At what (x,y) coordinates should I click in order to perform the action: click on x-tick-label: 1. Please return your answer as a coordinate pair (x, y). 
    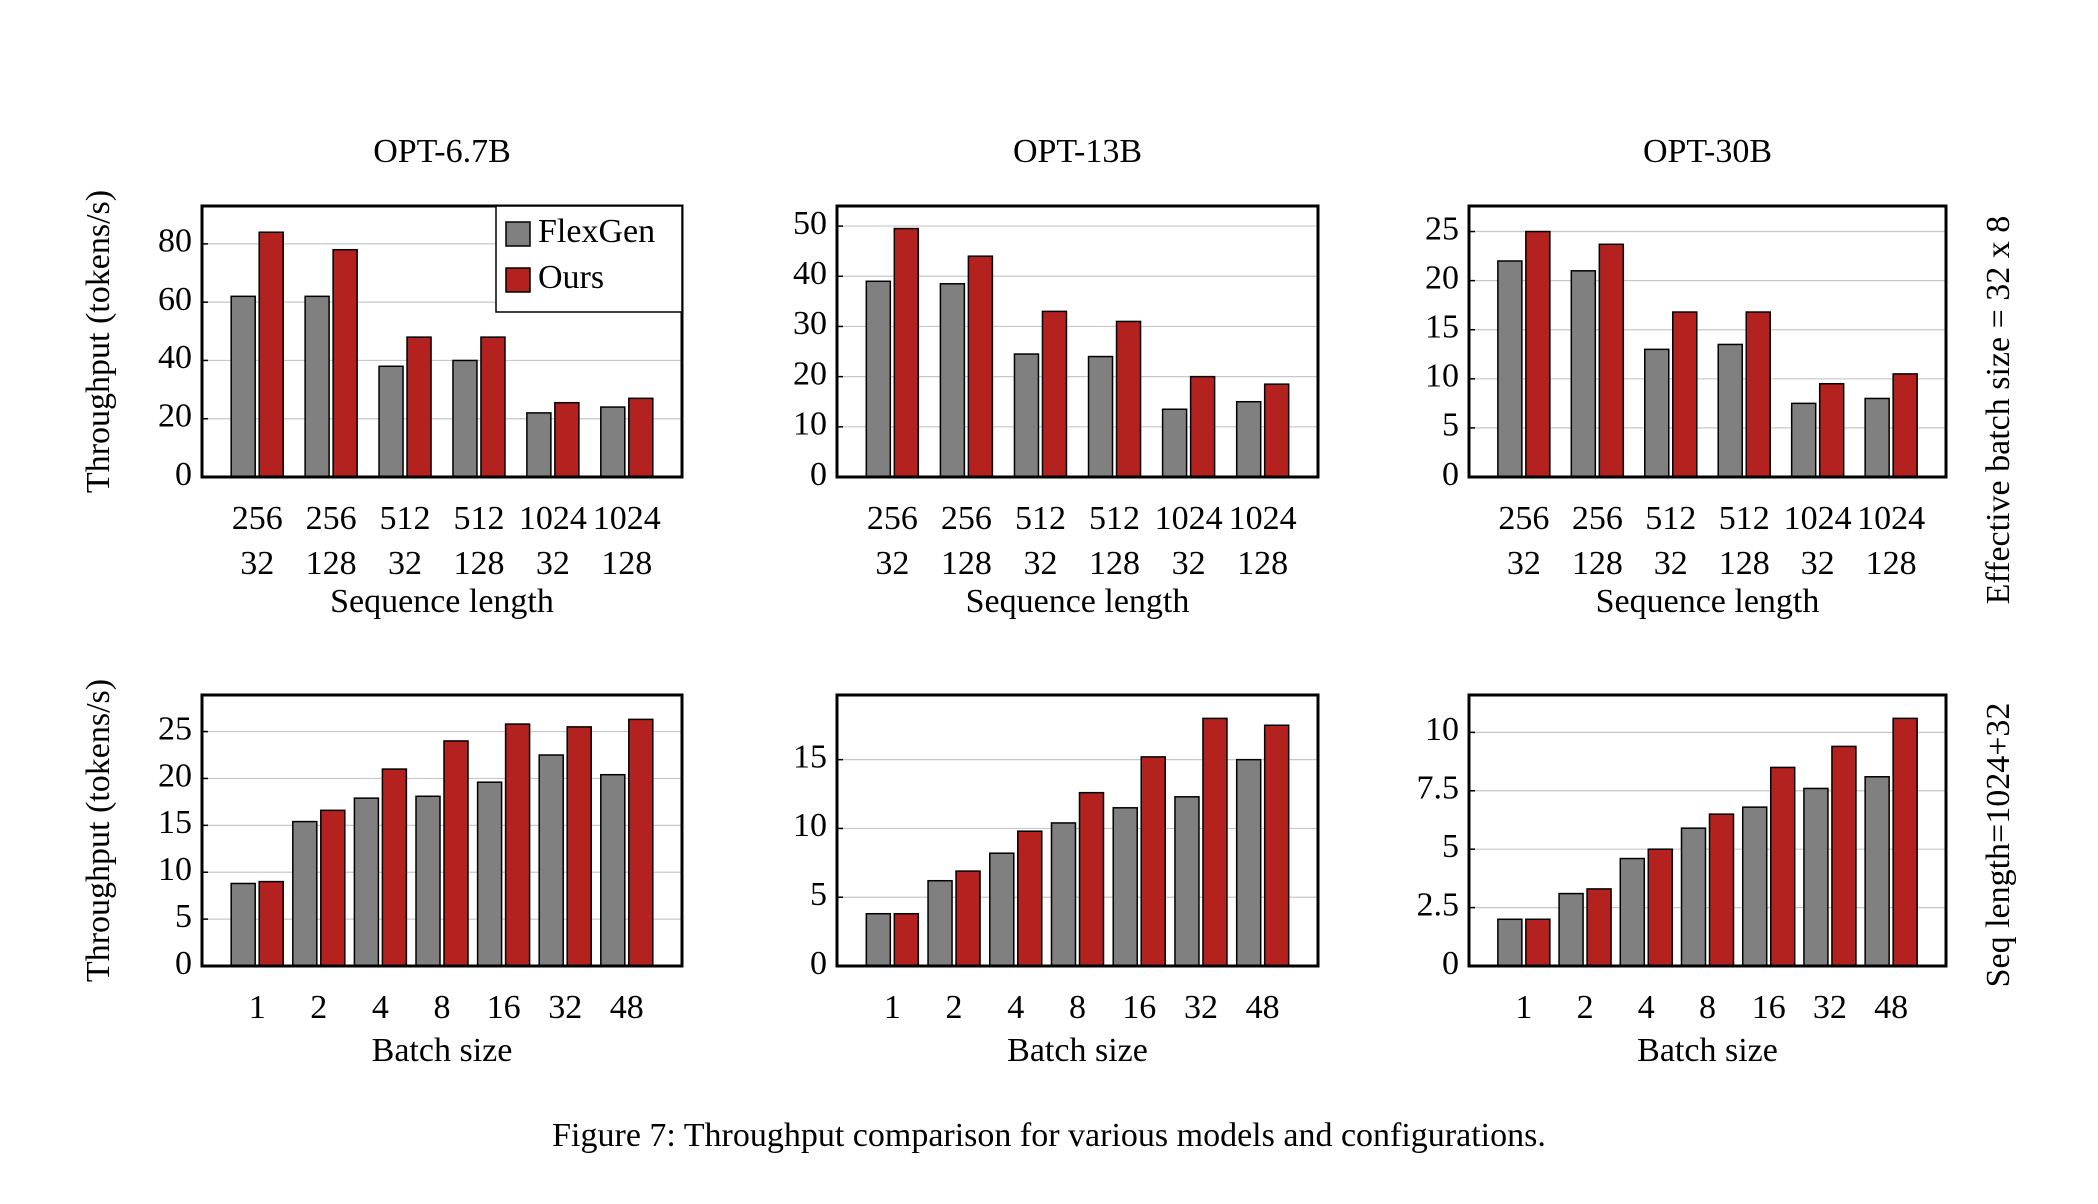
    Looking at the image, I should click on (257, 1007).